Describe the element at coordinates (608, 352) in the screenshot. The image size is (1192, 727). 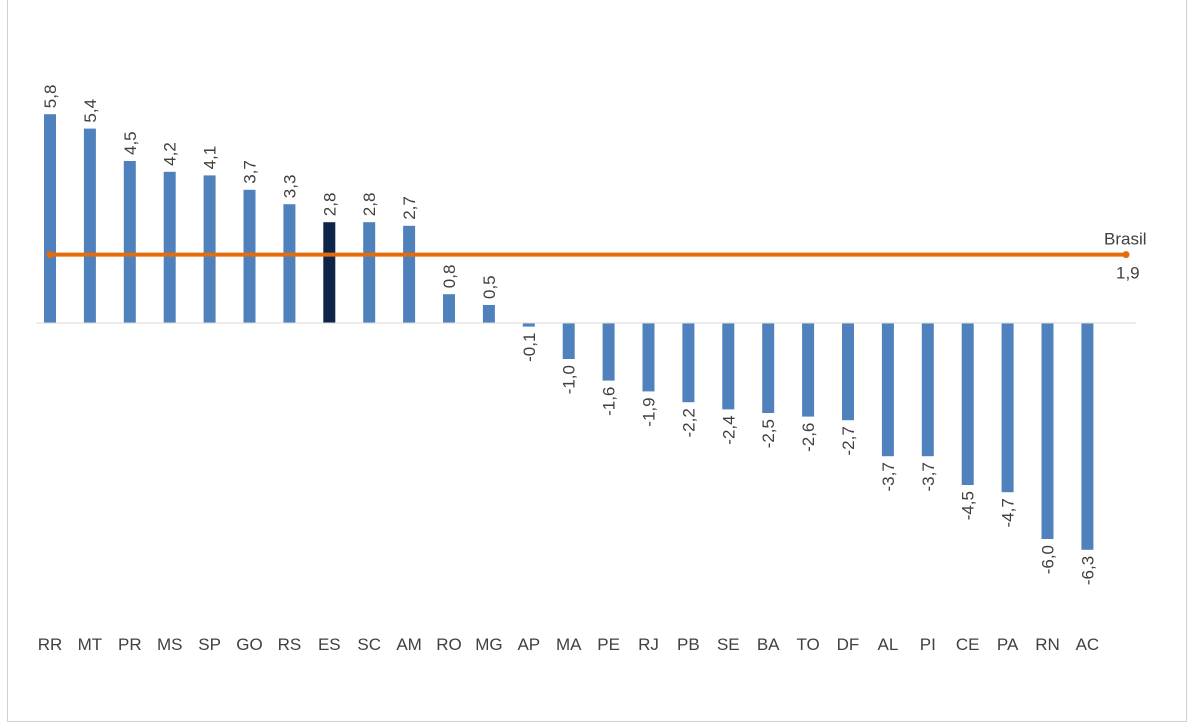
I see `bar-pe` at that location.